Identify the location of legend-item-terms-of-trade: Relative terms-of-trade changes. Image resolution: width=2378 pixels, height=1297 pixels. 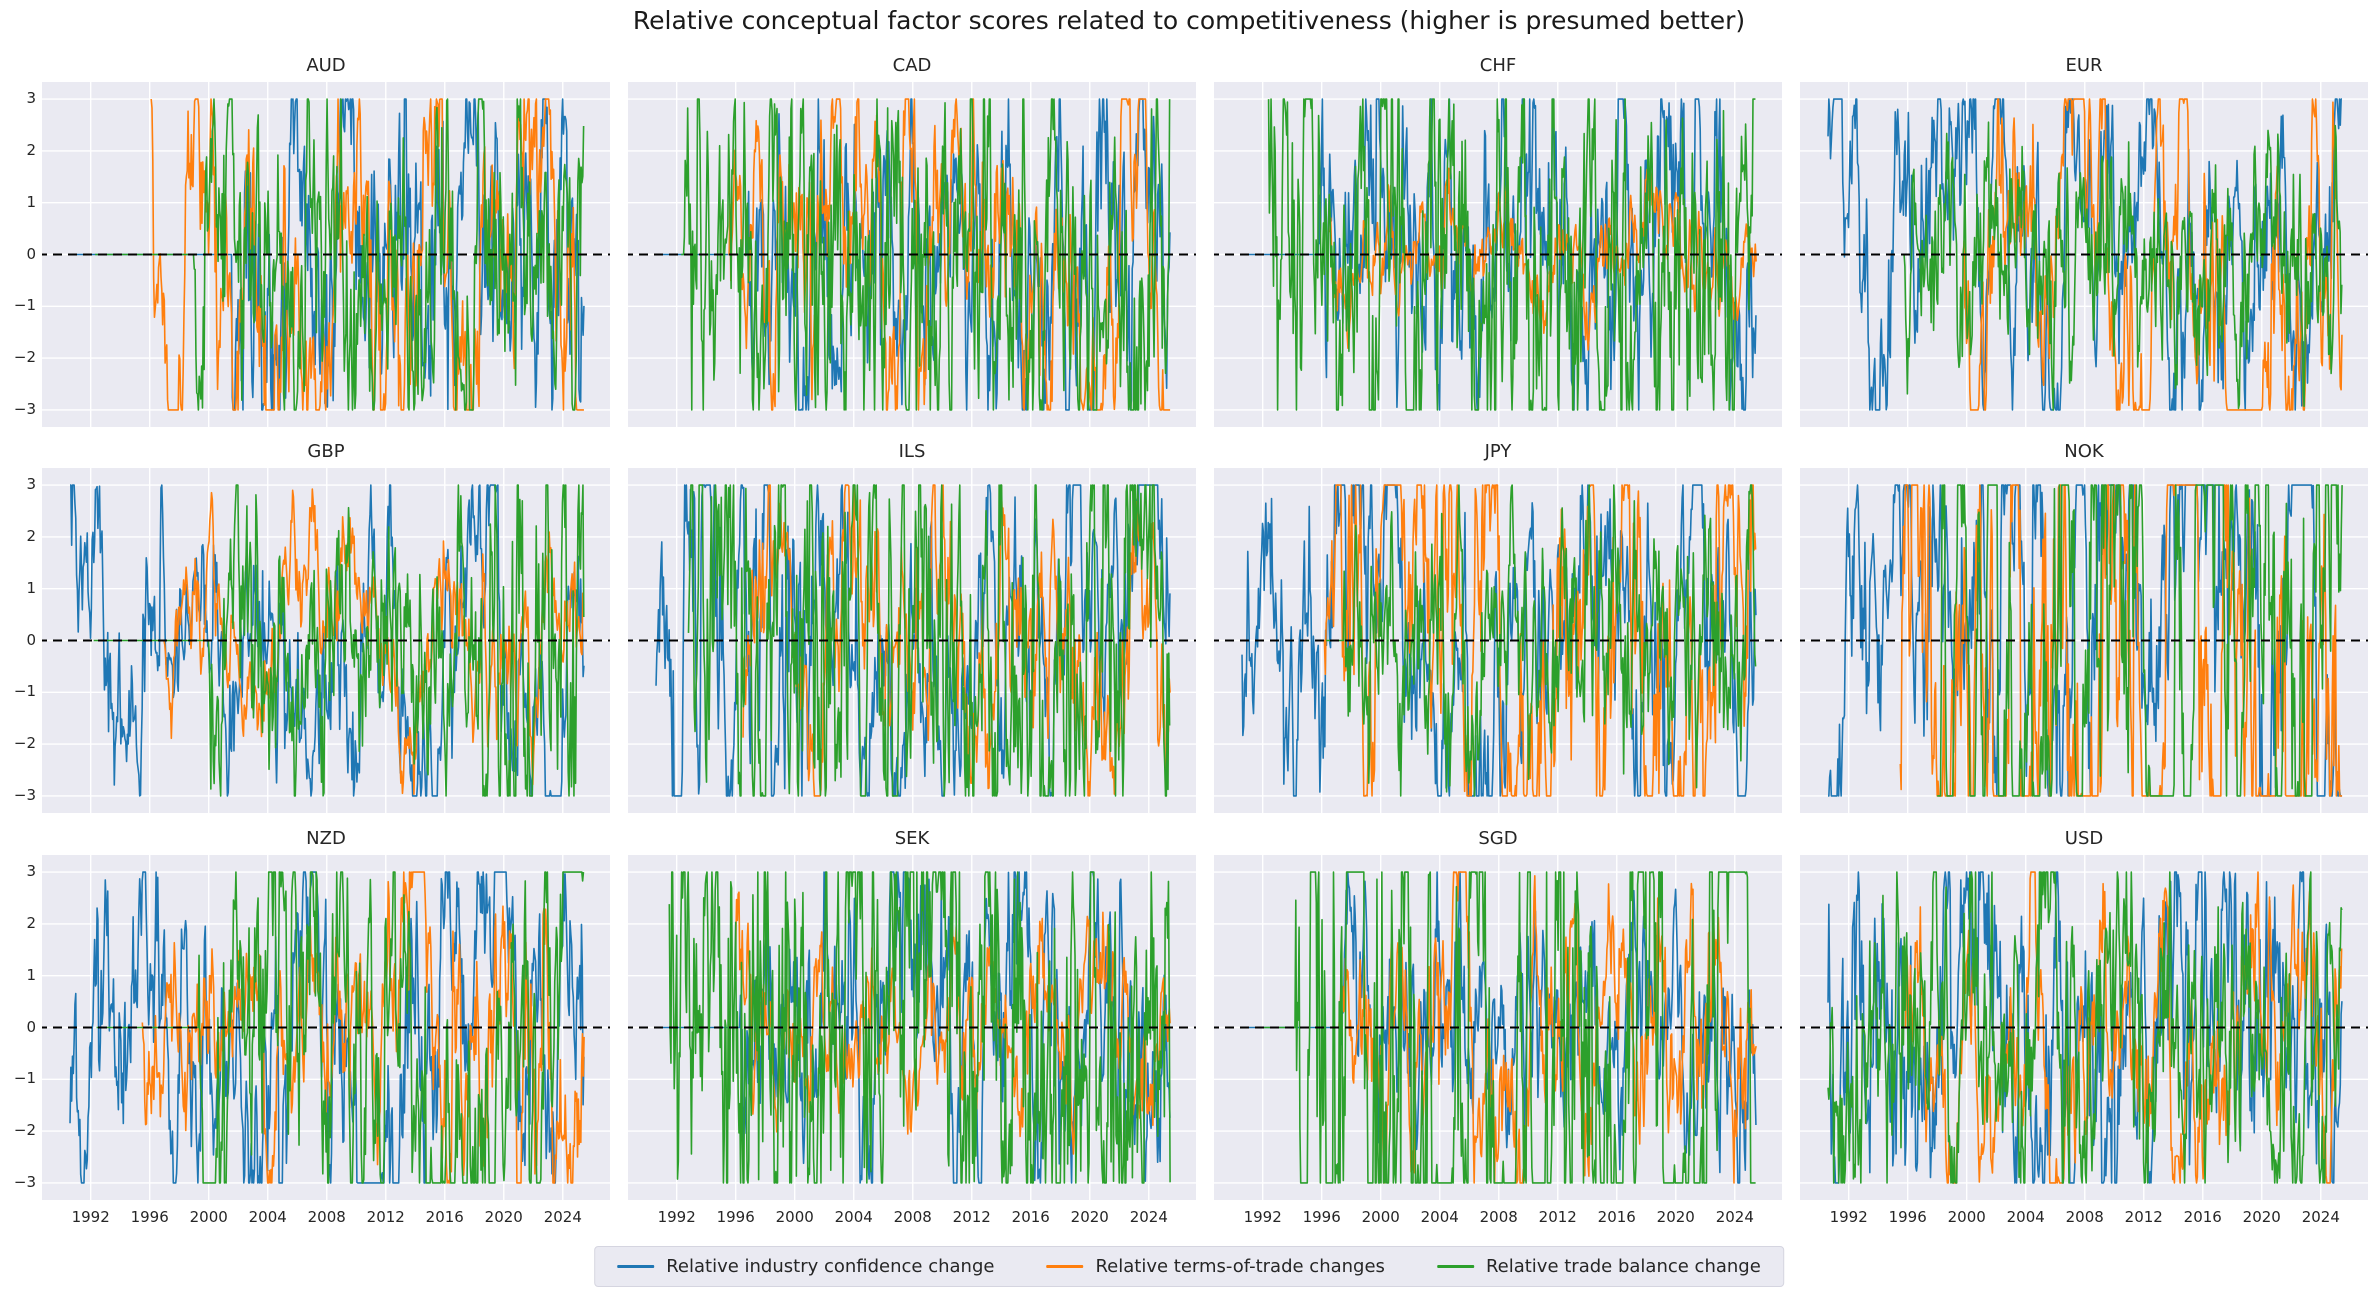
(1215, 1266).